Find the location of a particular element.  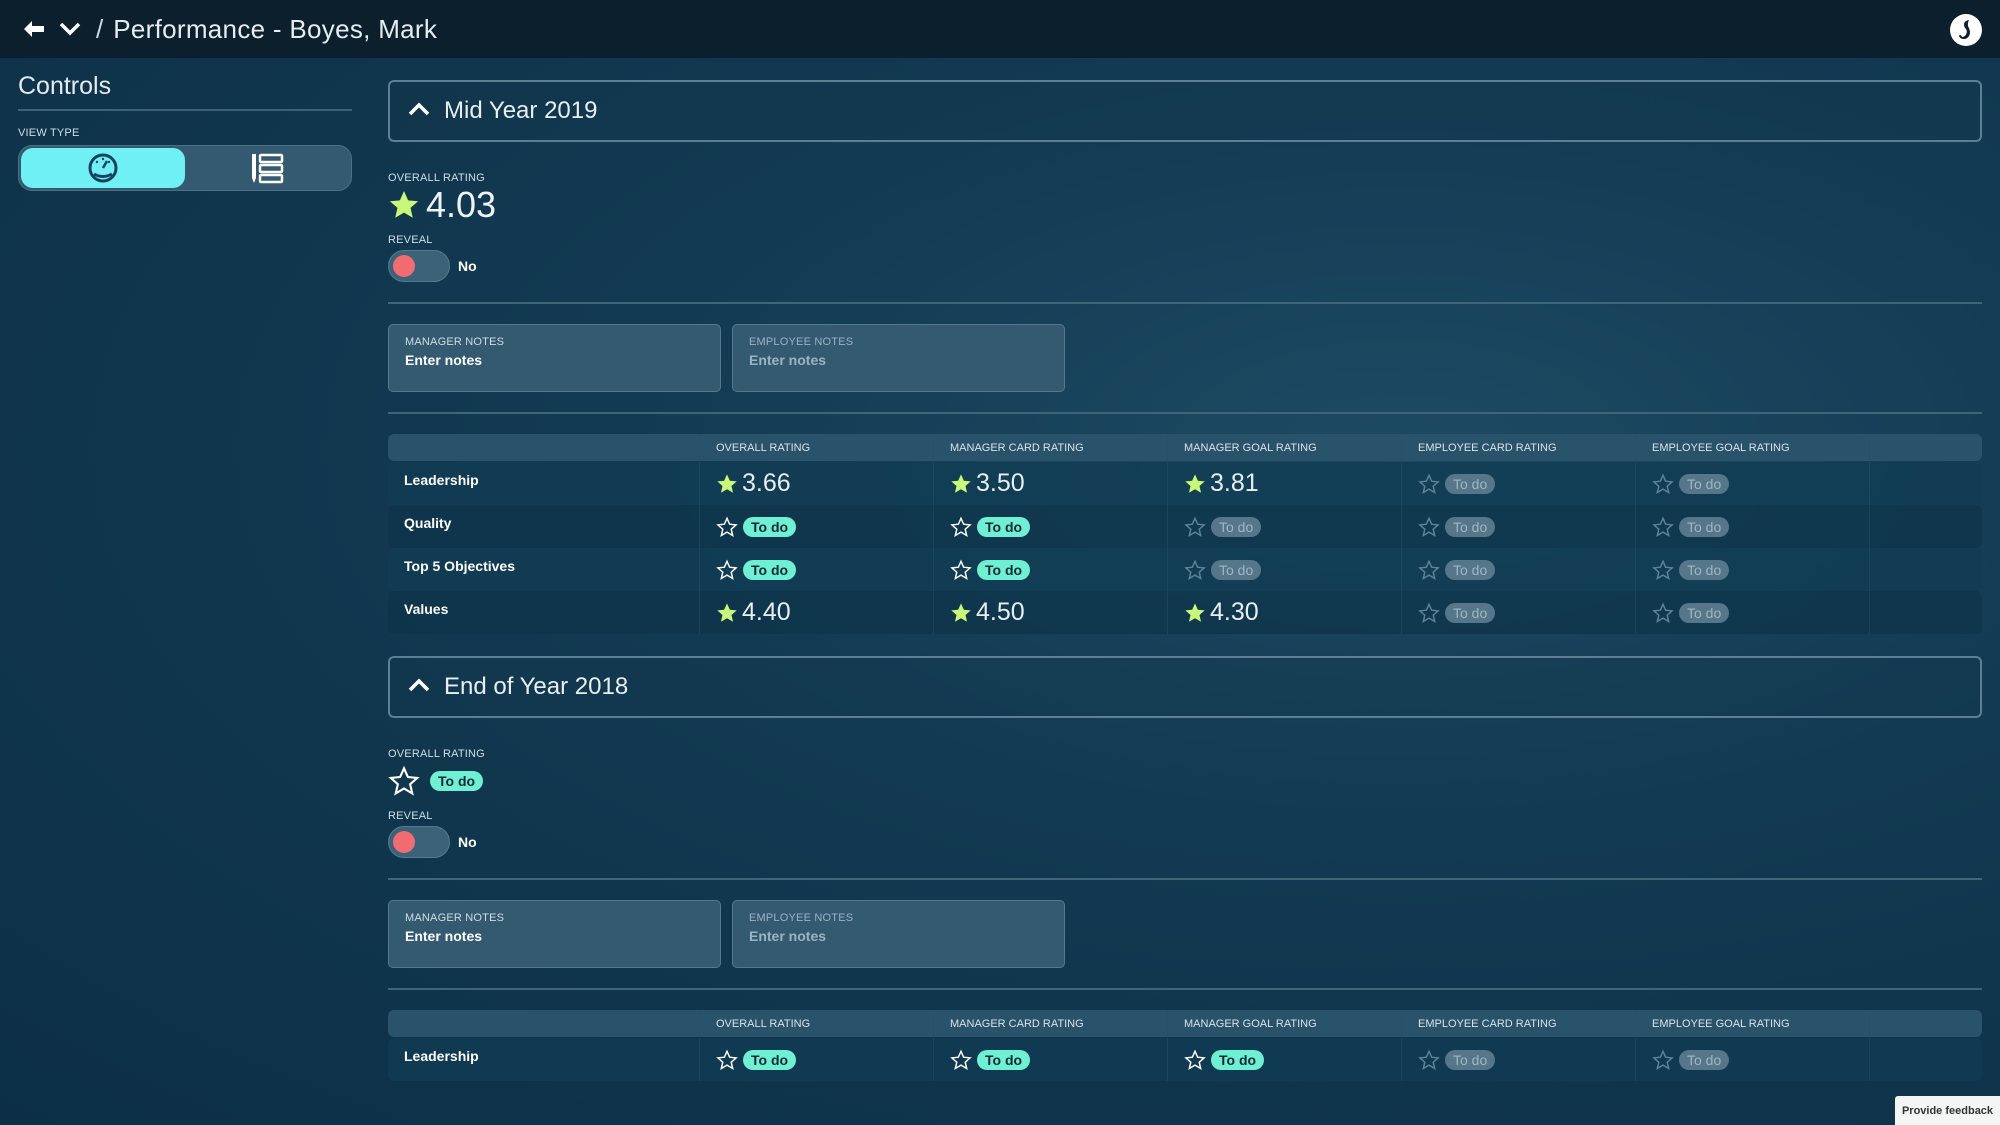

rating-cell: 4.30 is located at coordinates (1284, 612).